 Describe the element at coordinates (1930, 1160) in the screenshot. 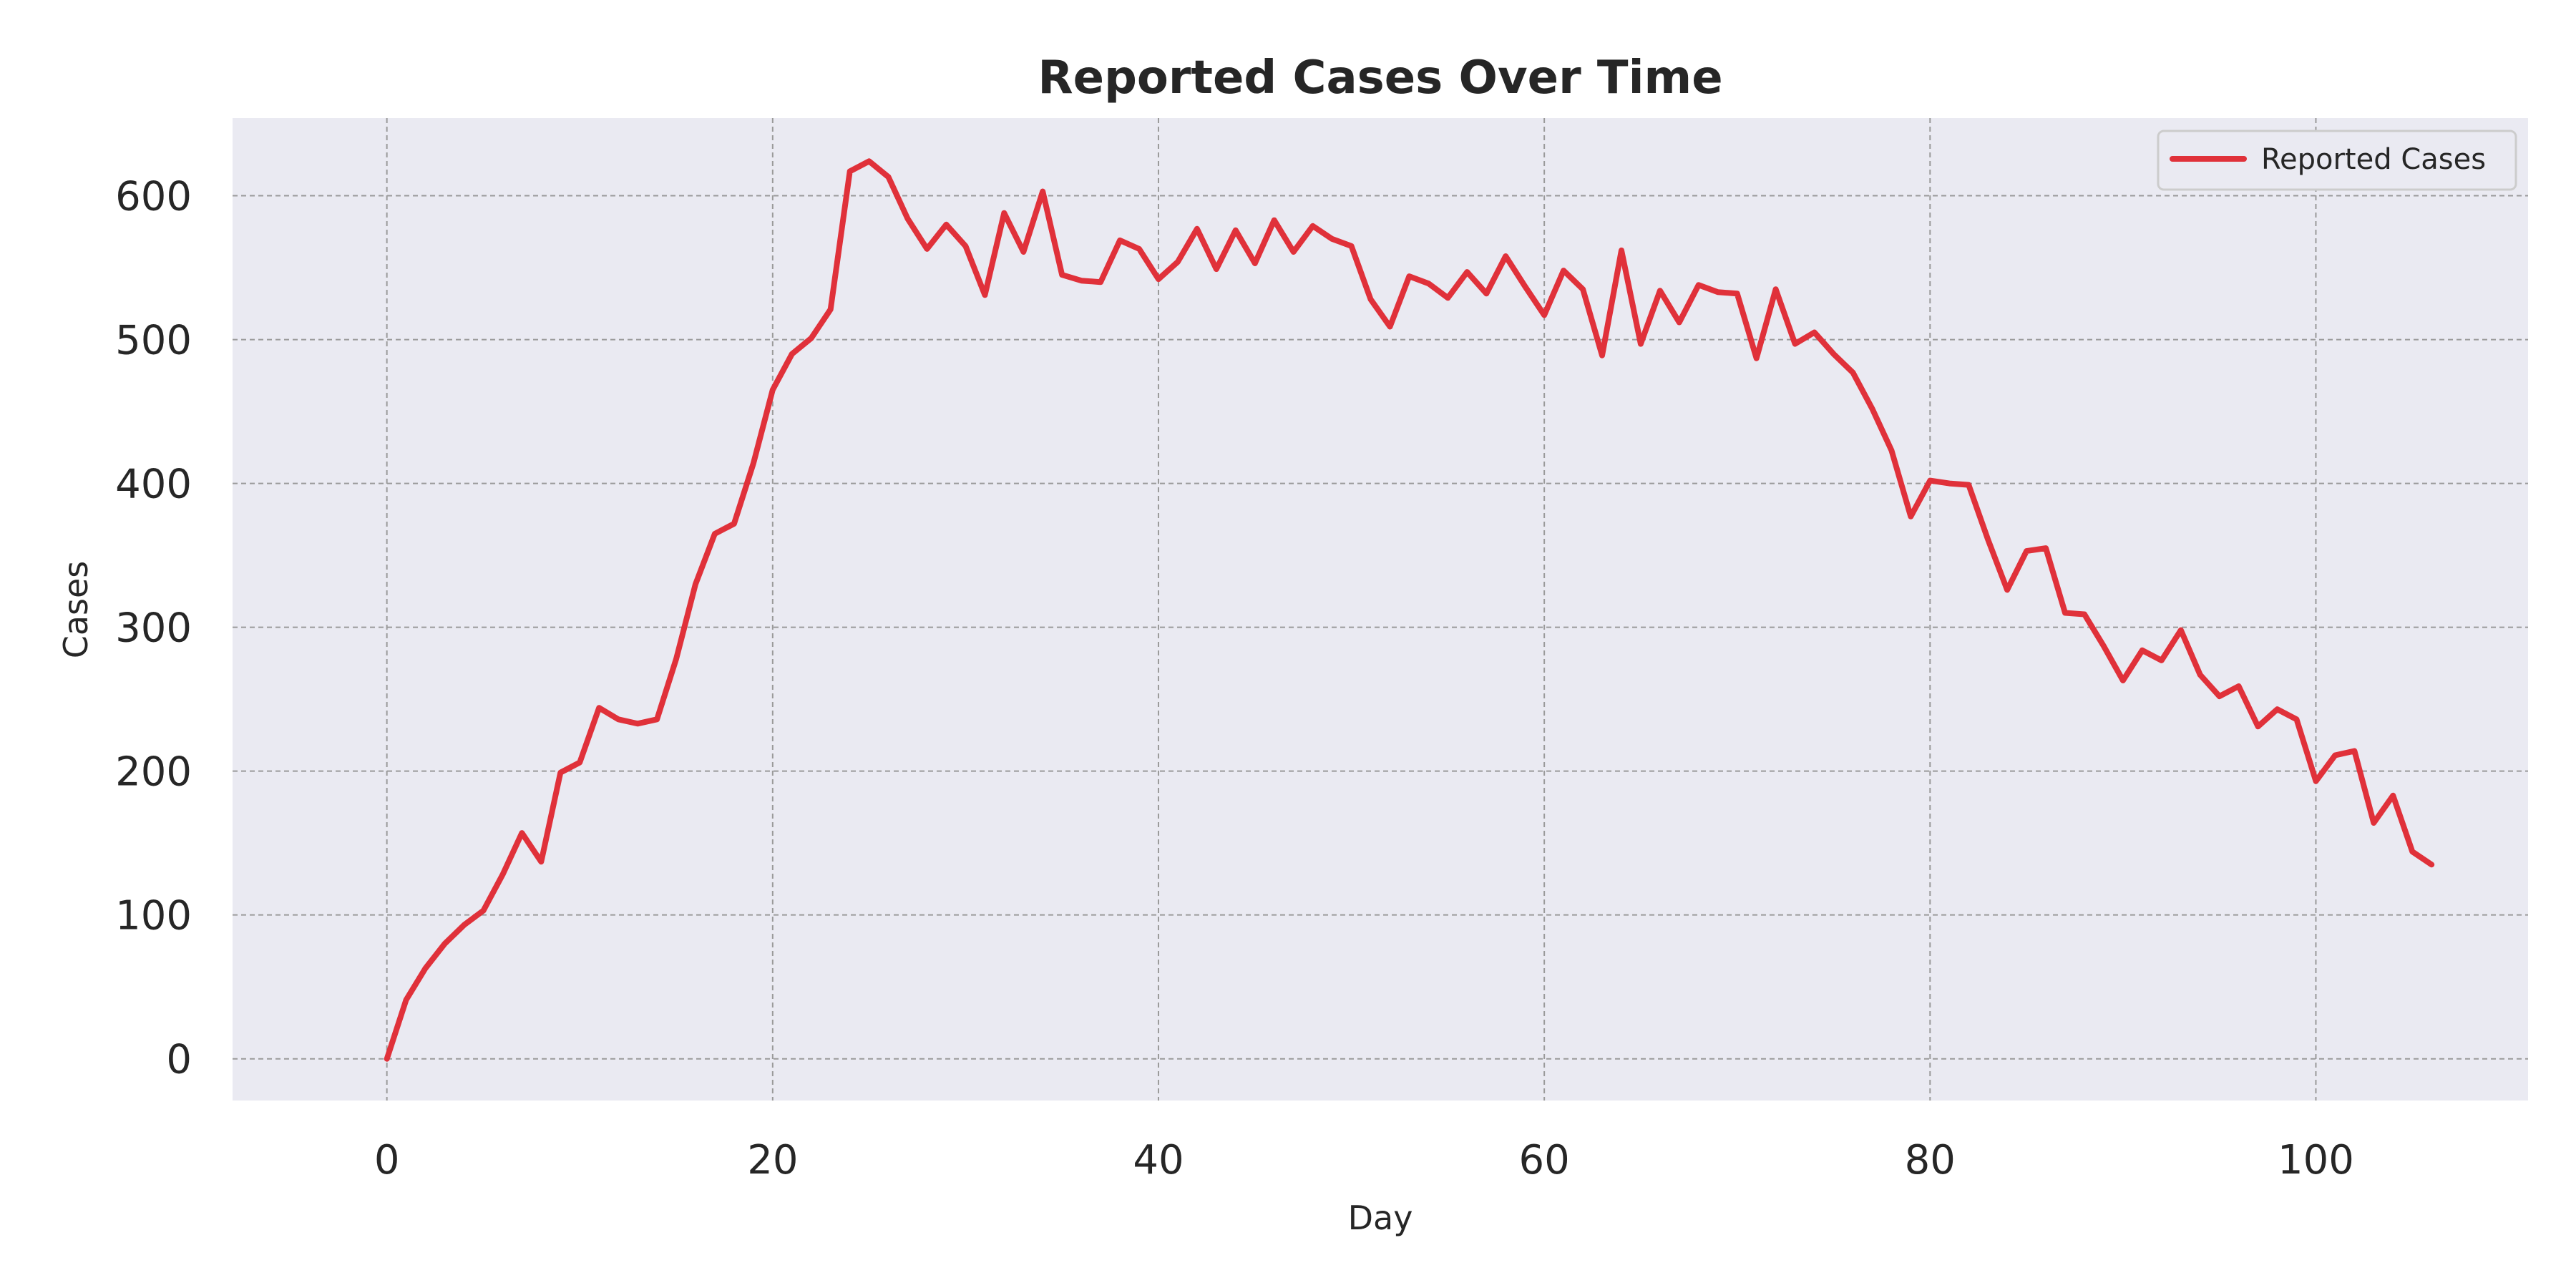

I see `x-tick-label: 80` at that location.